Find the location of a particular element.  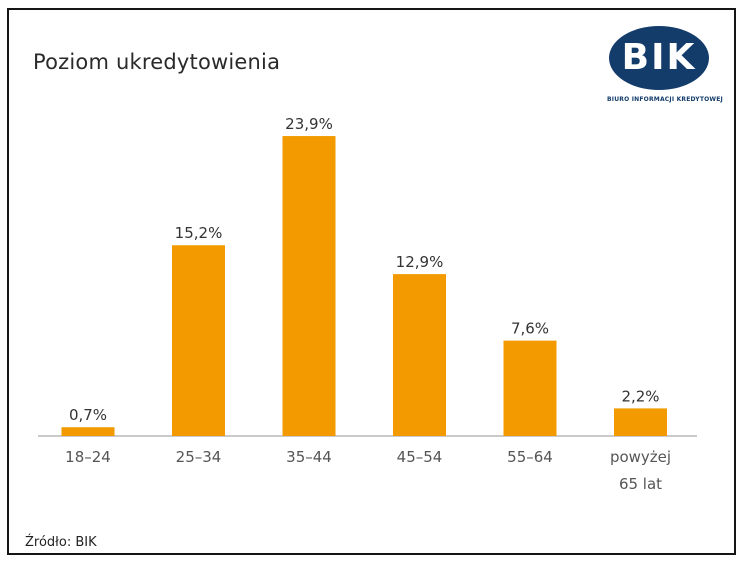

x-tick-label: 25–34 is located at coordinates (199, 457).